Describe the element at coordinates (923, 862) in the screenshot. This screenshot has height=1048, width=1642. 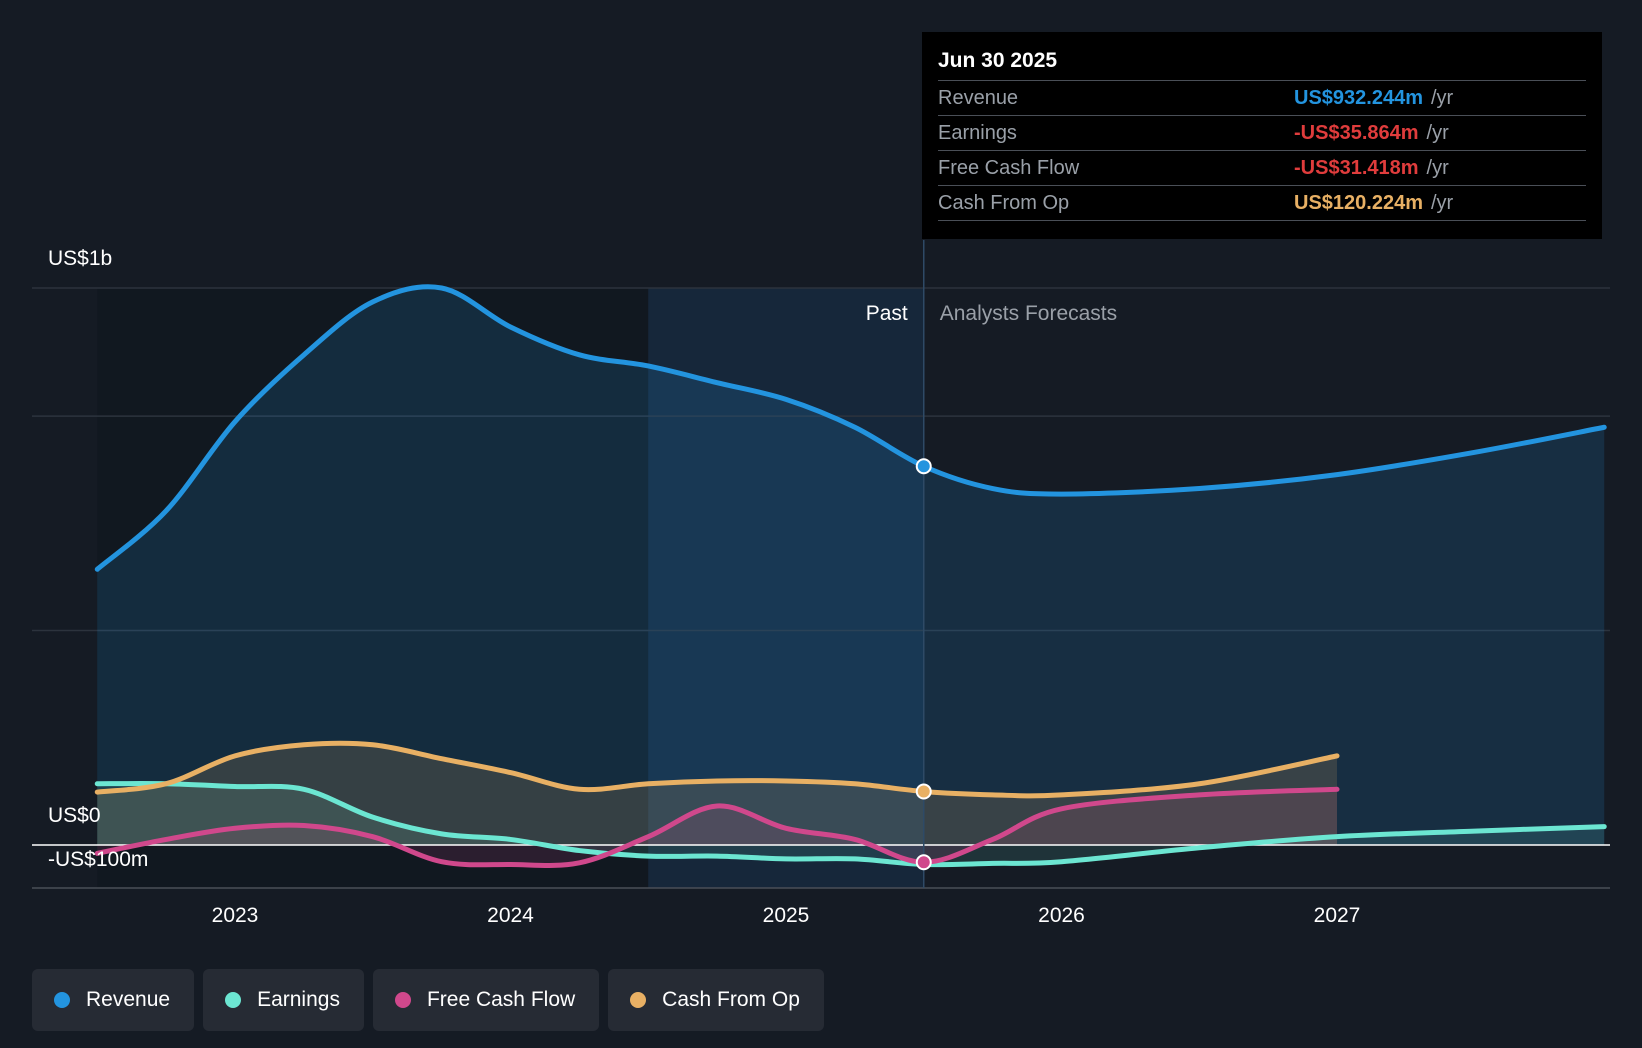
I see `marker-free-cash-flow` at that location.